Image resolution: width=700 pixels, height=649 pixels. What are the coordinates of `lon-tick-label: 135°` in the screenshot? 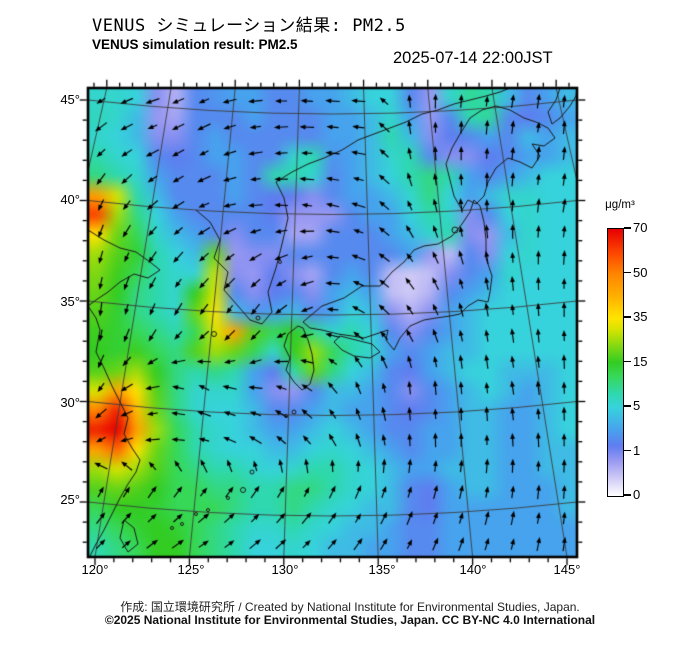 It's located at (382, 569).